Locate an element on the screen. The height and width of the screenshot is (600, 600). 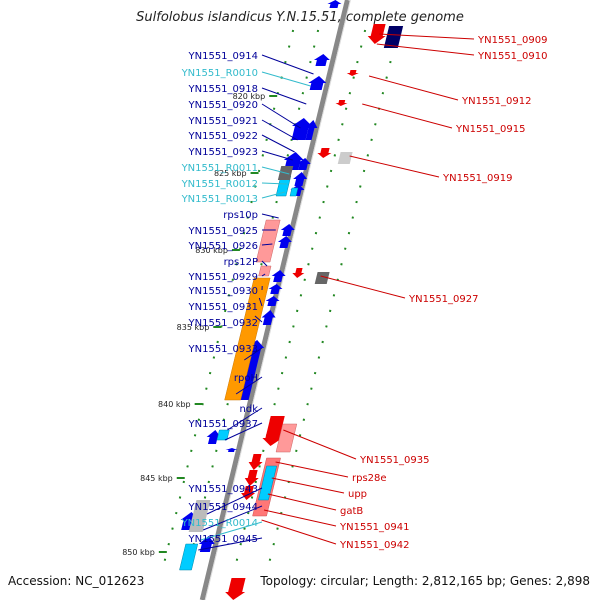
left-label-10: YN1551_R0013 is located at coordinates (219, 199).